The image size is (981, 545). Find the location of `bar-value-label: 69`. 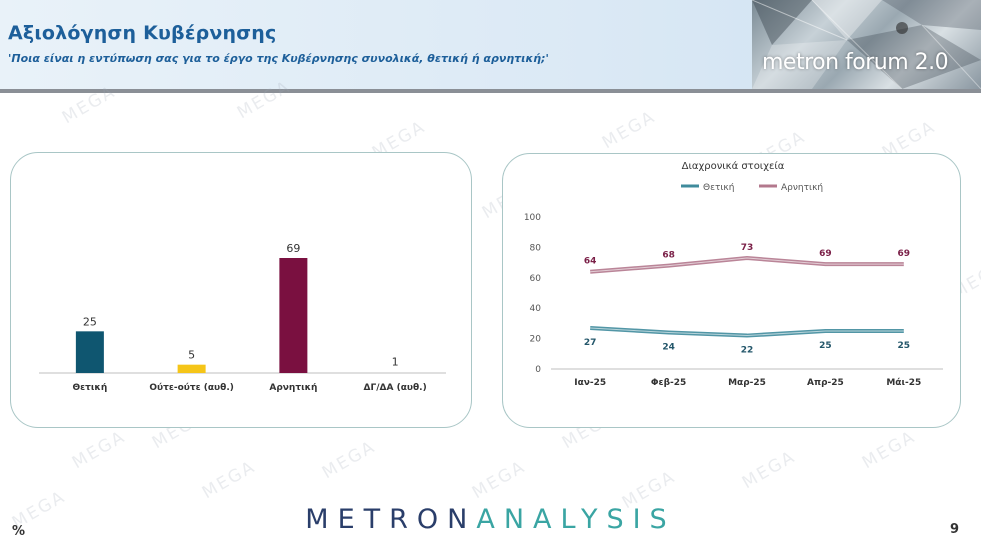

bar-value-label: 69 is located at coordinates (293, 248).